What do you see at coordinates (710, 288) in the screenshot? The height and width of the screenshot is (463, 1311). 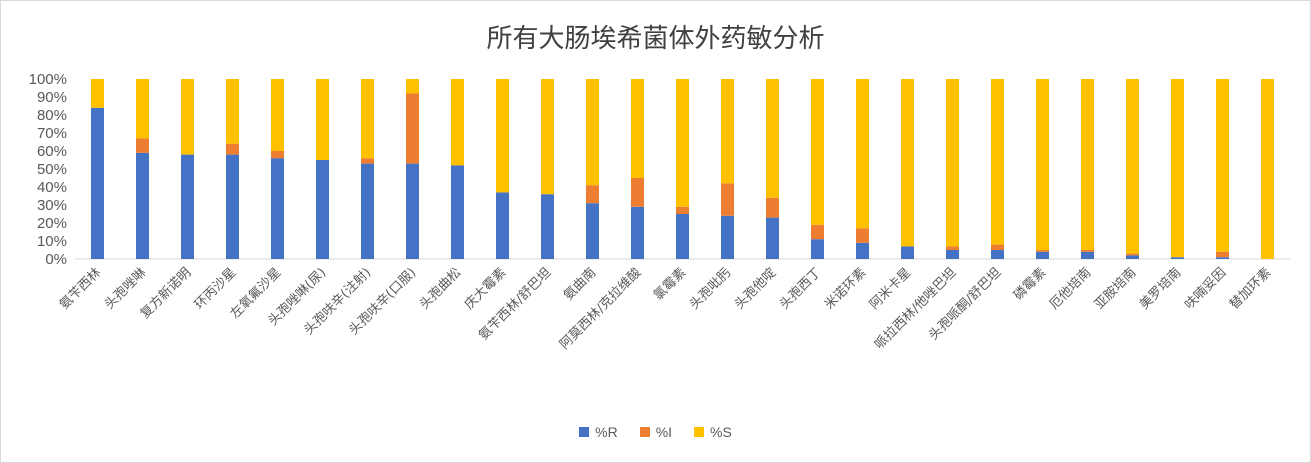 I see `x-tick-label: 头孢吡肟` at bounding box center [710, 288].